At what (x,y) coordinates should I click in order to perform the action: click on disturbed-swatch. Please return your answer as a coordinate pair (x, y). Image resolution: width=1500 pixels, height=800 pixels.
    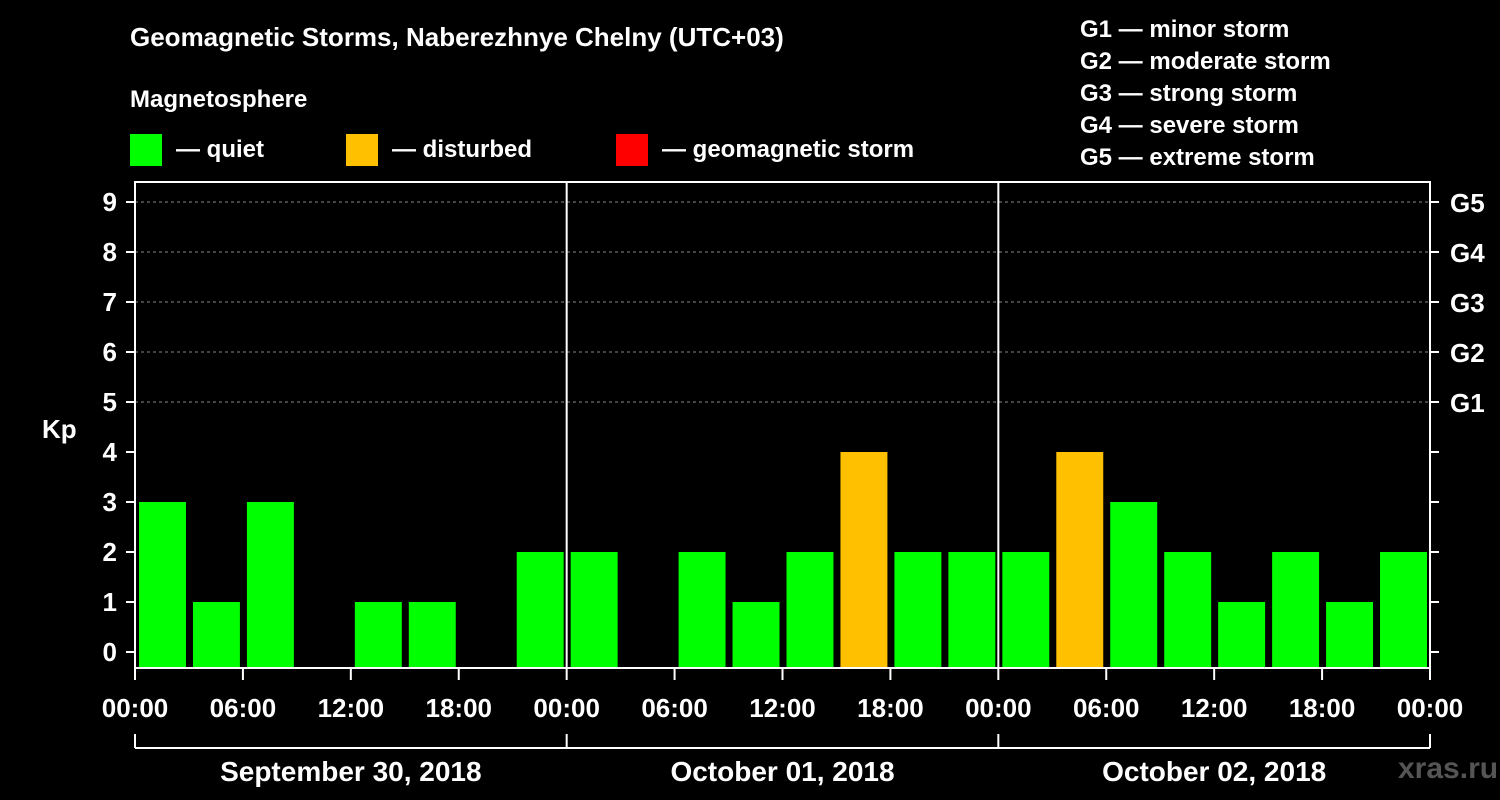
    Looking at the image, I should click on (362, 150).